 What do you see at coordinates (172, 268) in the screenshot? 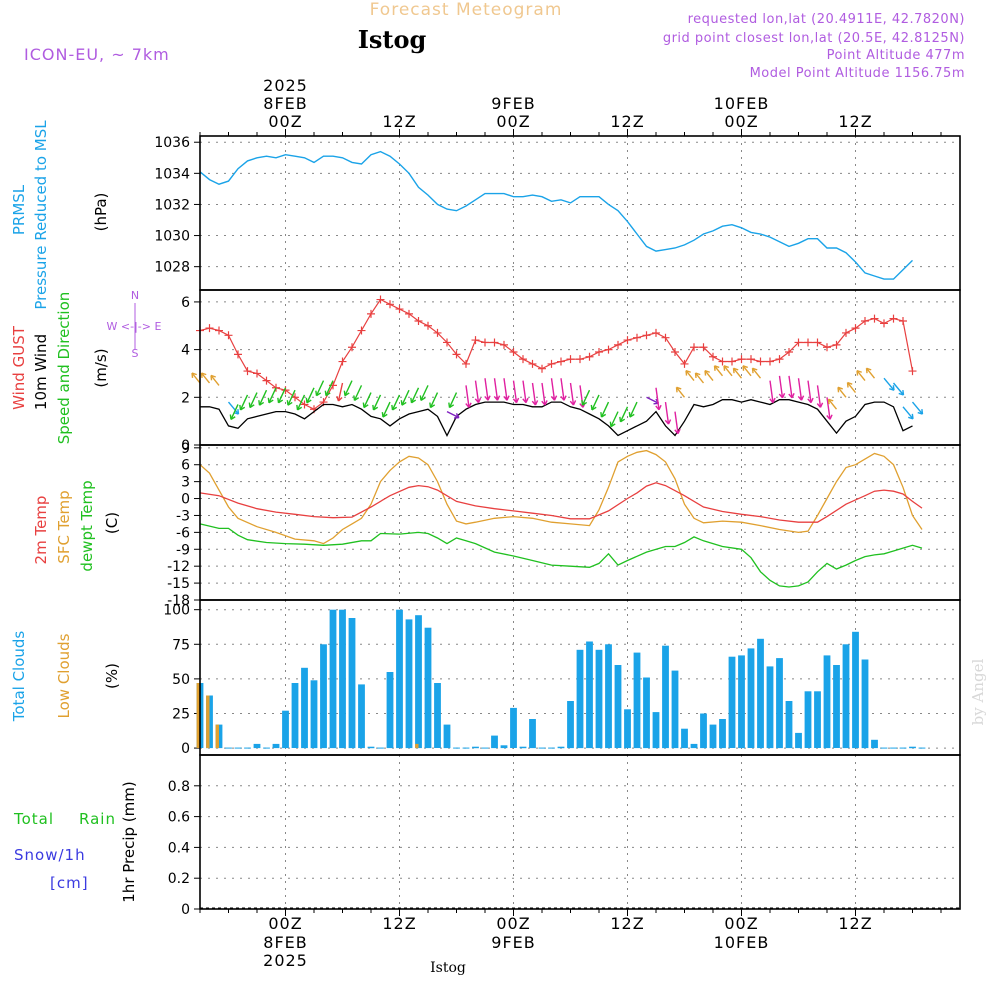
I see `pressure-ytick-label: 1028` at bounding box center [172, 268].